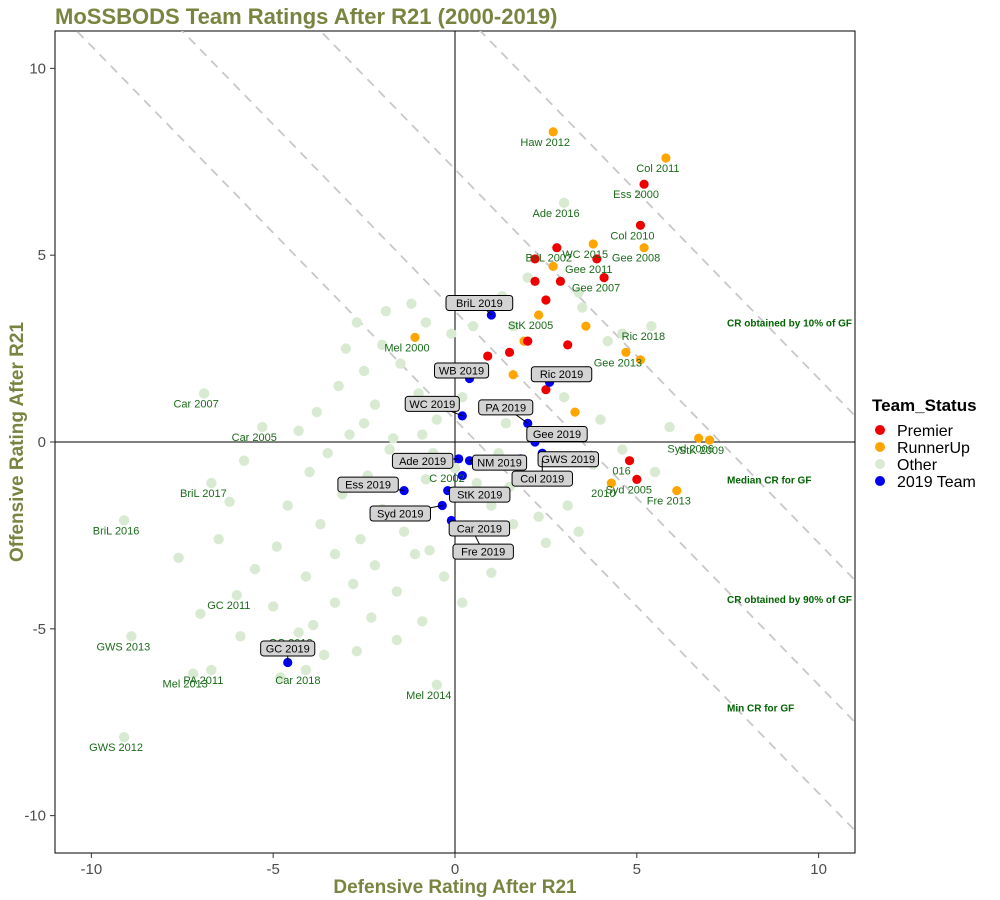  I want to click on team-label-text: Ade 2019, so click(422, 462).